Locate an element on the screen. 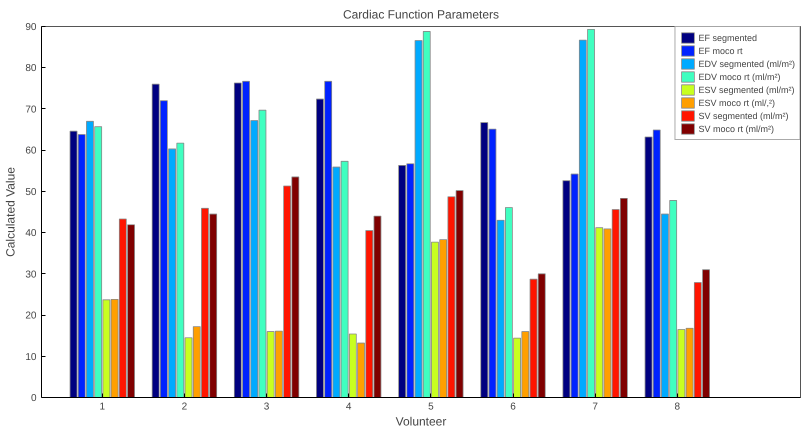 The image size is (804, 431). legend-label: ESV segmented (ml/m²) is located at coordinates (746, 90).